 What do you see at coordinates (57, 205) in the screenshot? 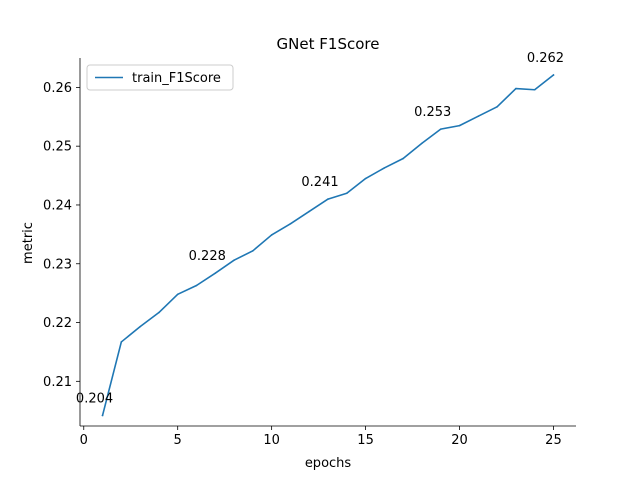
I see `y-tick-label: 0.24` at bounding box center [57, 205].